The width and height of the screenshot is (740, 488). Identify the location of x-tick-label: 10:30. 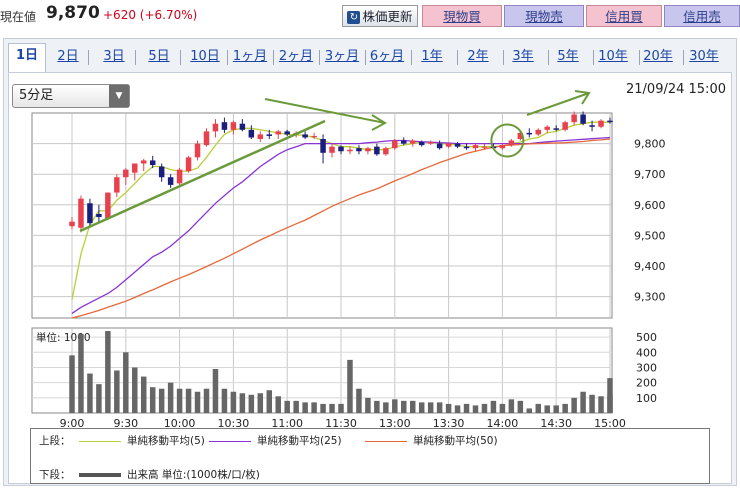
(234, 423).